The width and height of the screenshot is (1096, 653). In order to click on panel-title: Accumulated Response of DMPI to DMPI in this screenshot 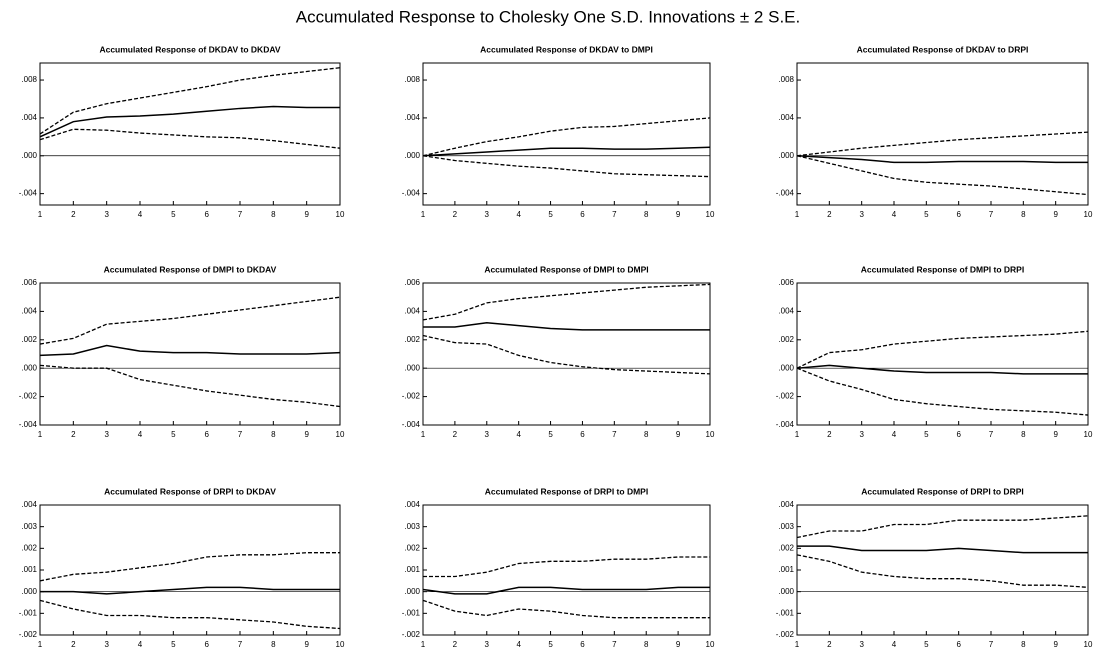, I will do `click(566, 269)`.